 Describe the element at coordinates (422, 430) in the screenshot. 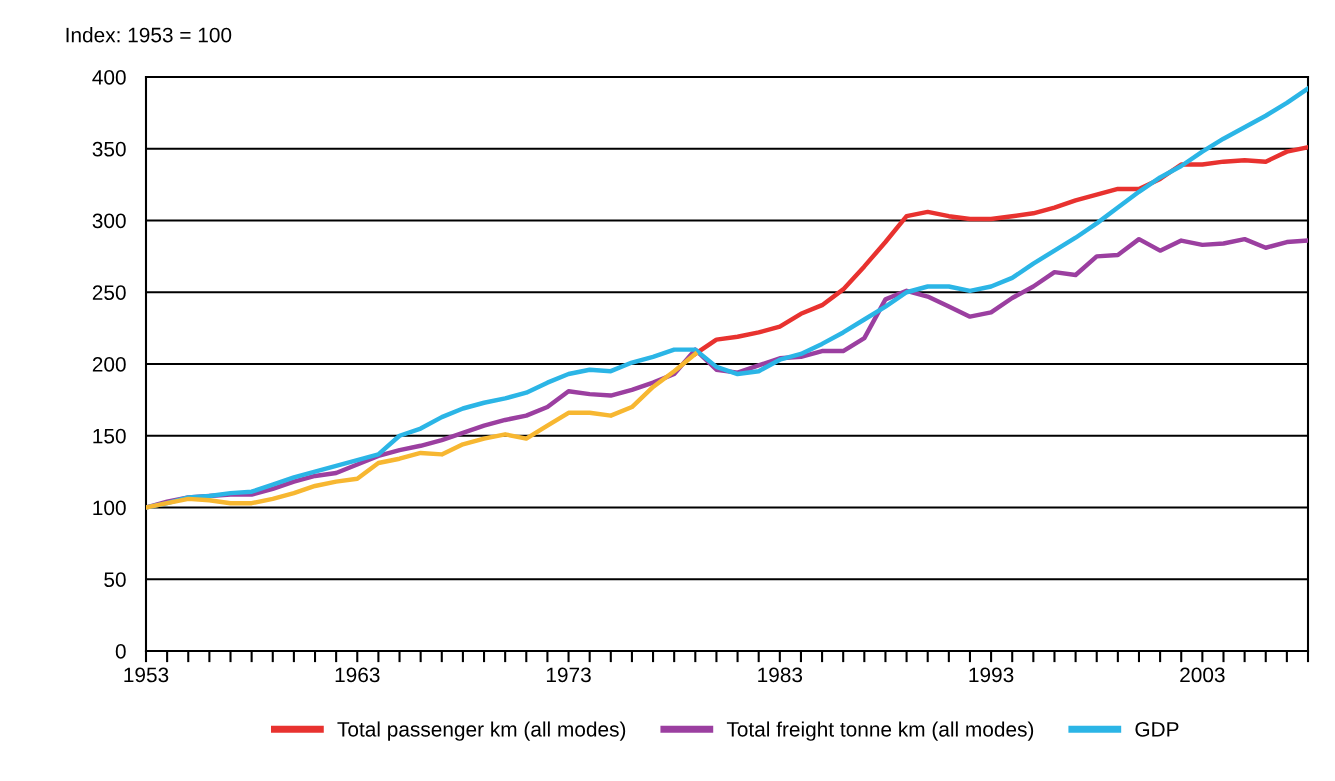

I see `line-series` at that location.